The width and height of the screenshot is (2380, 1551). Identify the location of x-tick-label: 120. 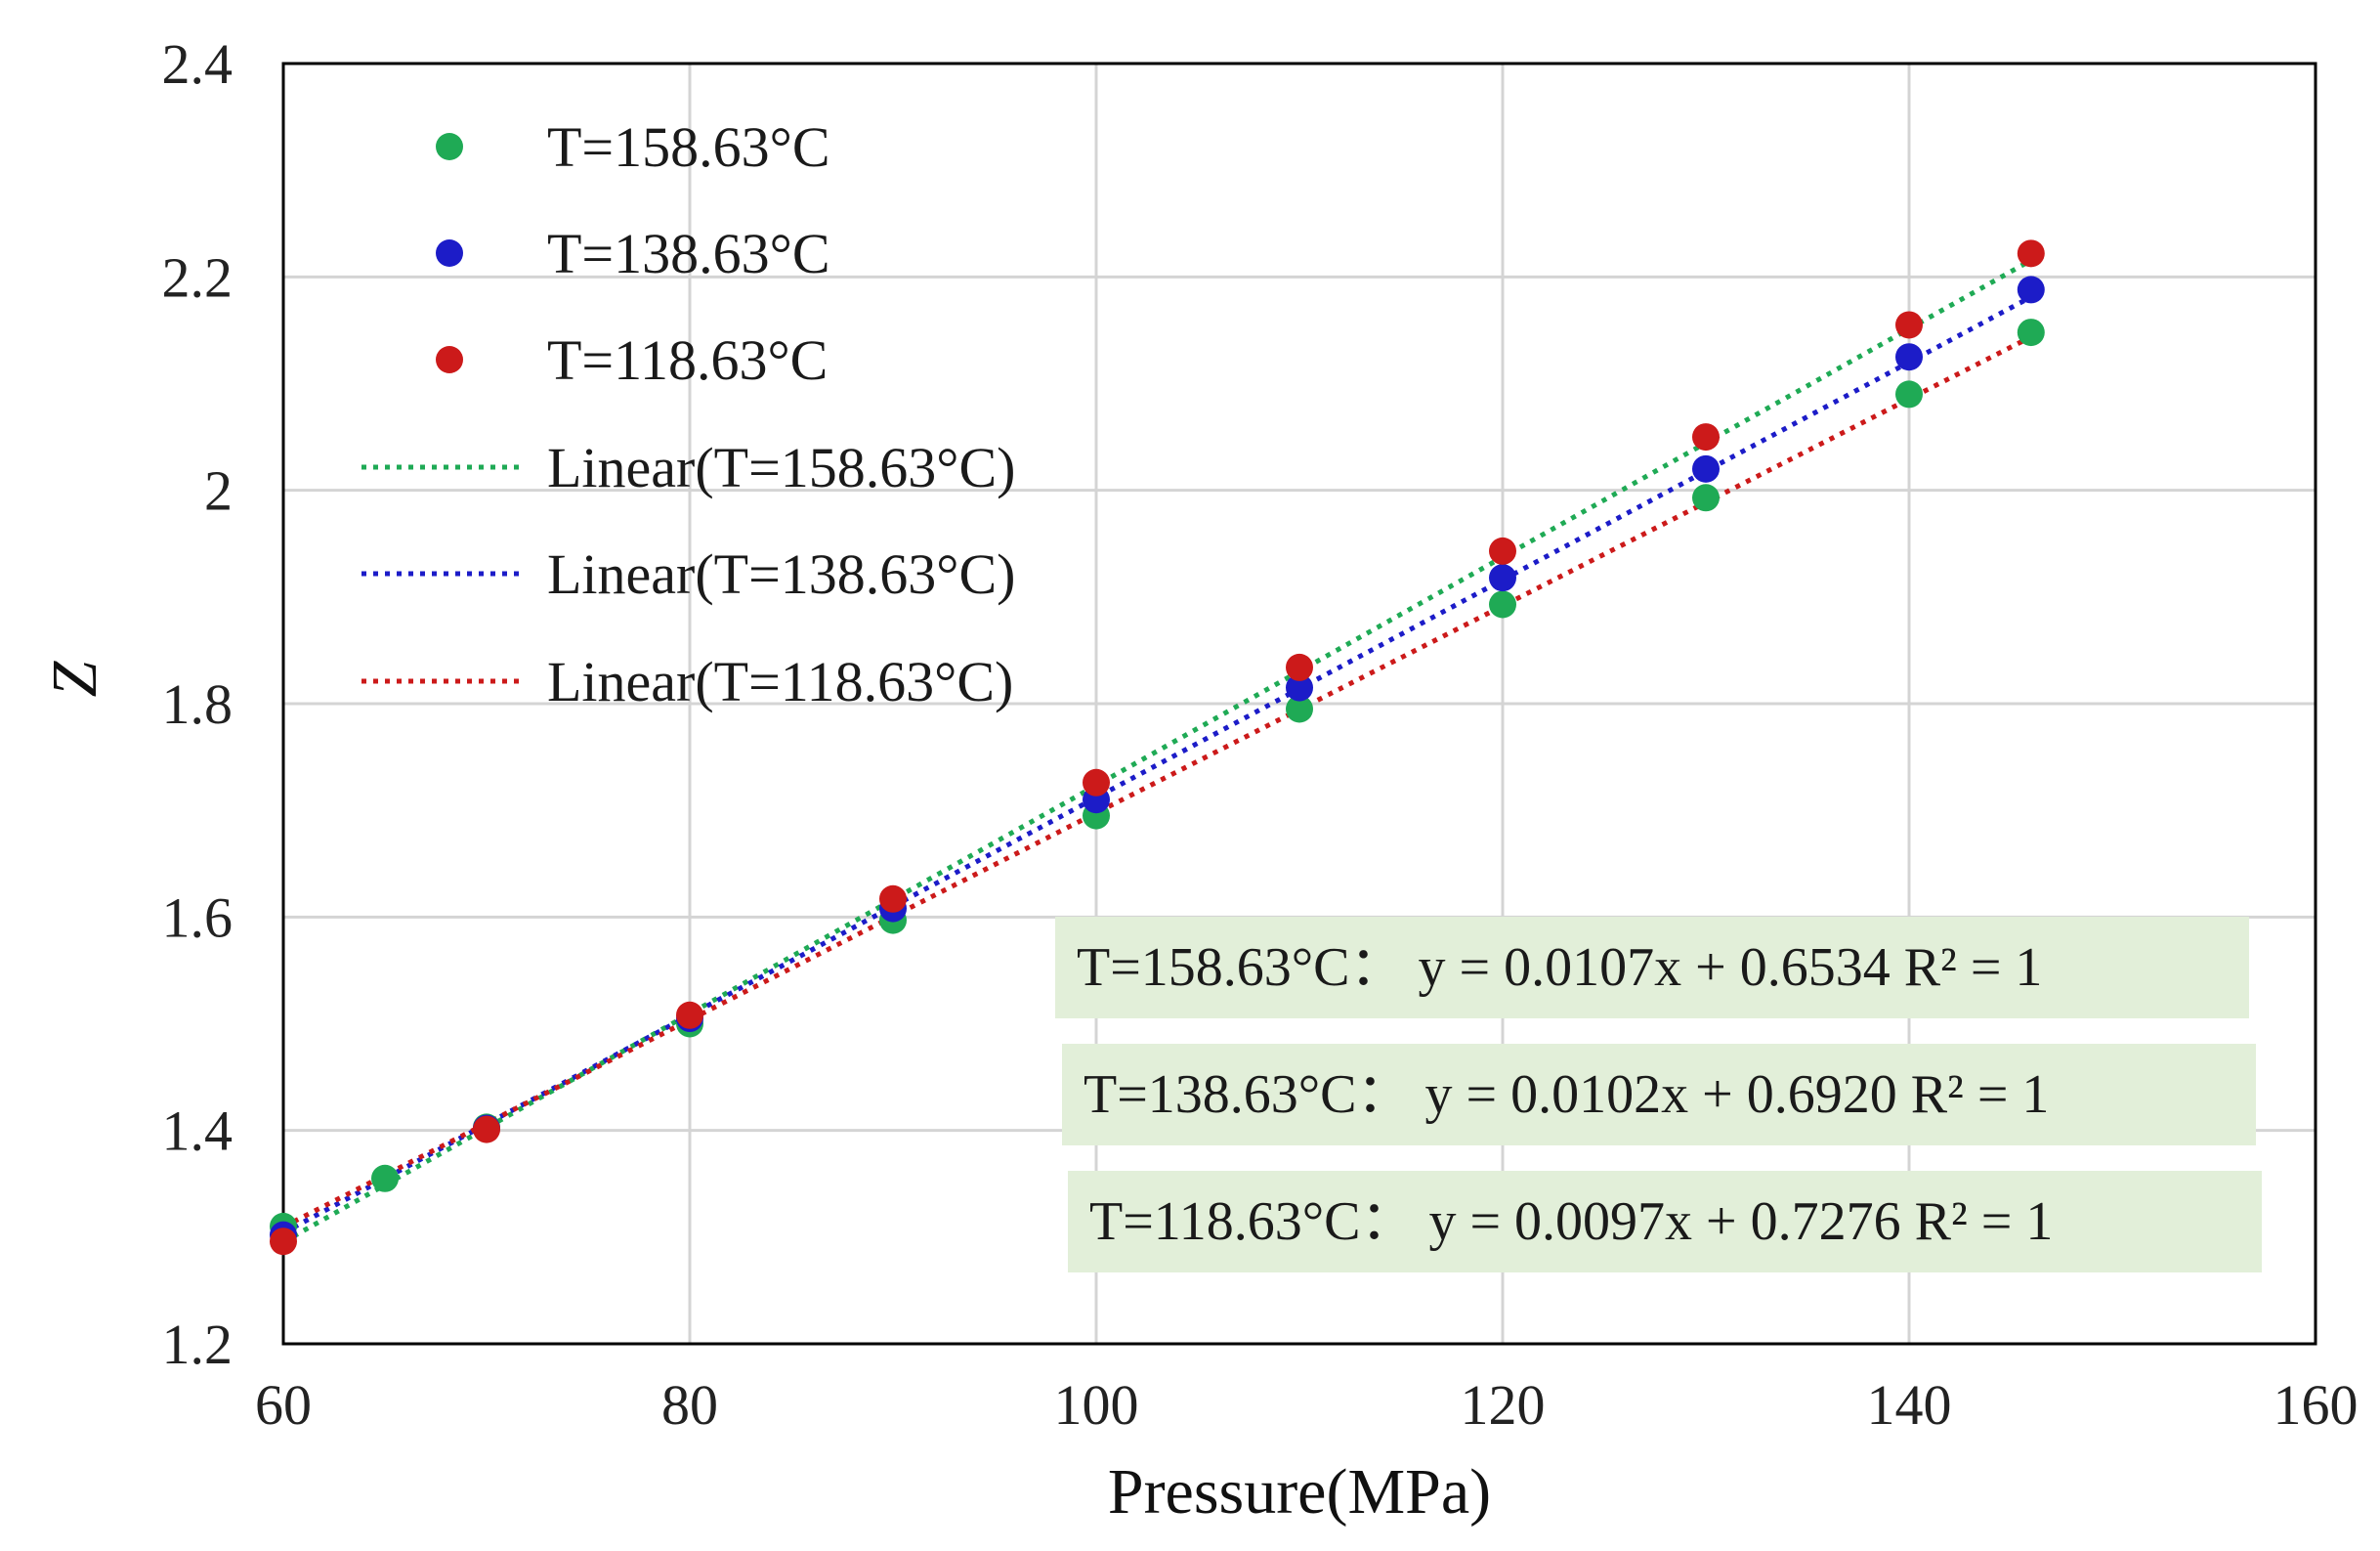
(1503, 1405).